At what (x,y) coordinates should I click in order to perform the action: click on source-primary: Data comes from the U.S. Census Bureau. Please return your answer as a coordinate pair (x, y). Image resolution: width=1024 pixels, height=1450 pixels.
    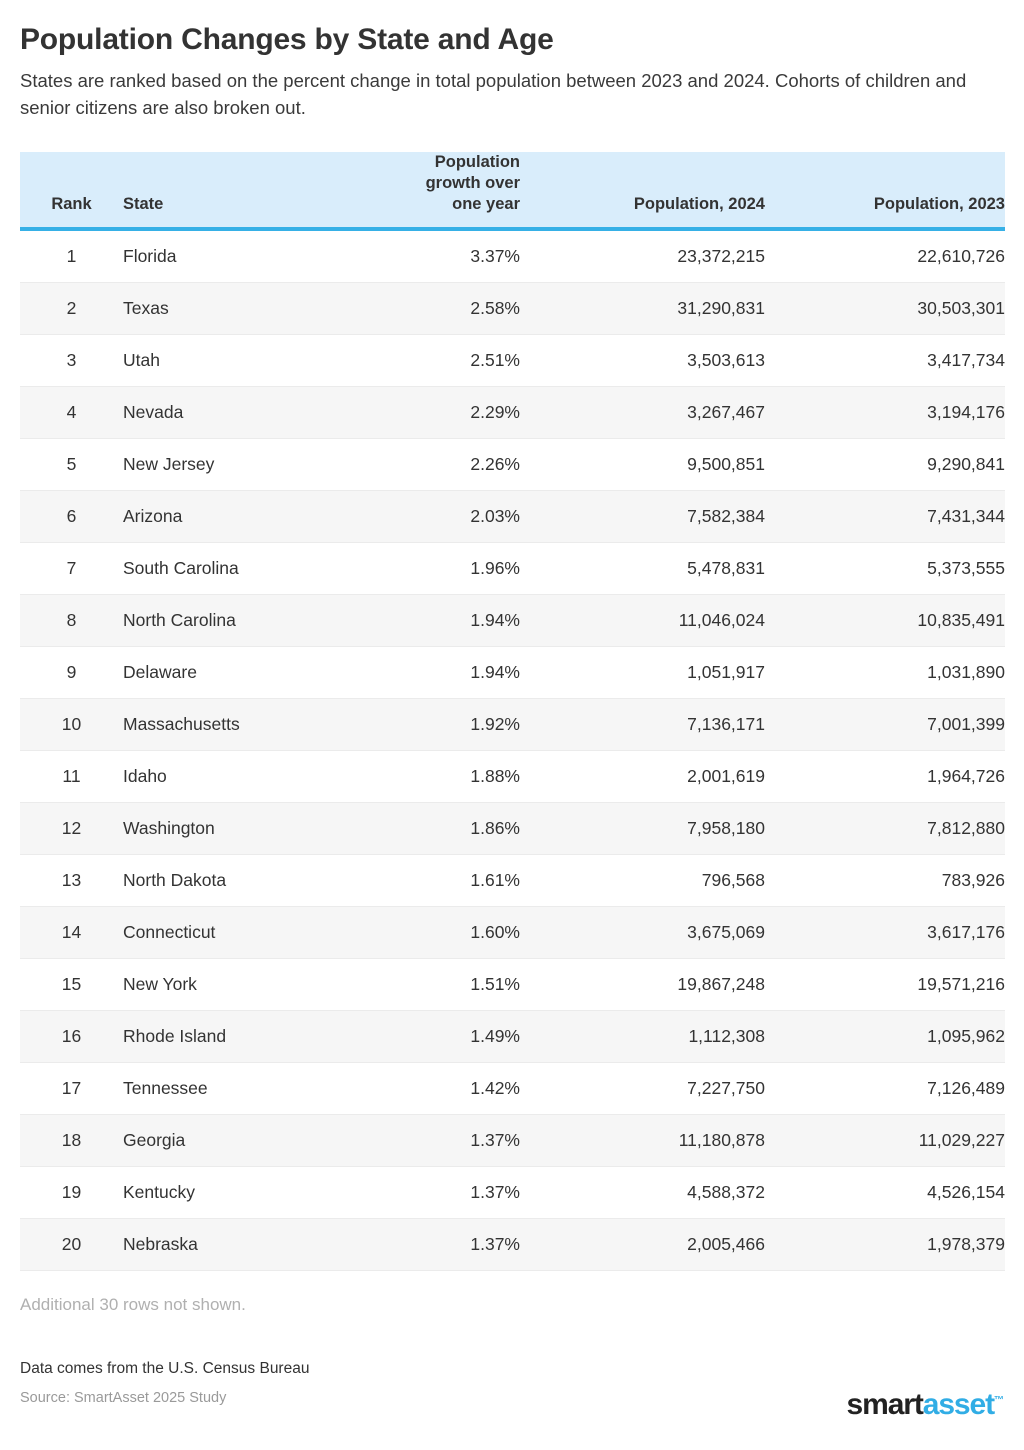
    Looking at the image, I should click on (165, 1368).